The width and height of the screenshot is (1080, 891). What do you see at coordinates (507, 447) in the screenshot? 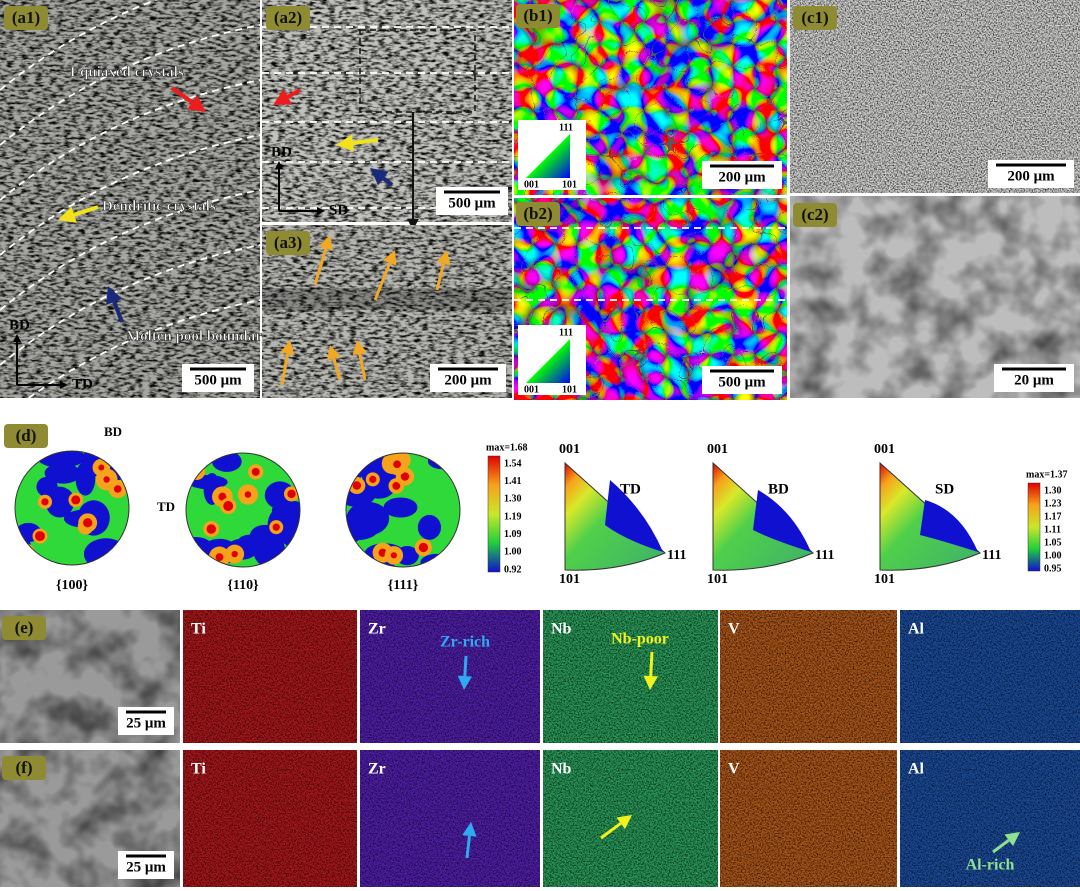
I see `legend-max: max=1.68` at bounding box center [507, 447].